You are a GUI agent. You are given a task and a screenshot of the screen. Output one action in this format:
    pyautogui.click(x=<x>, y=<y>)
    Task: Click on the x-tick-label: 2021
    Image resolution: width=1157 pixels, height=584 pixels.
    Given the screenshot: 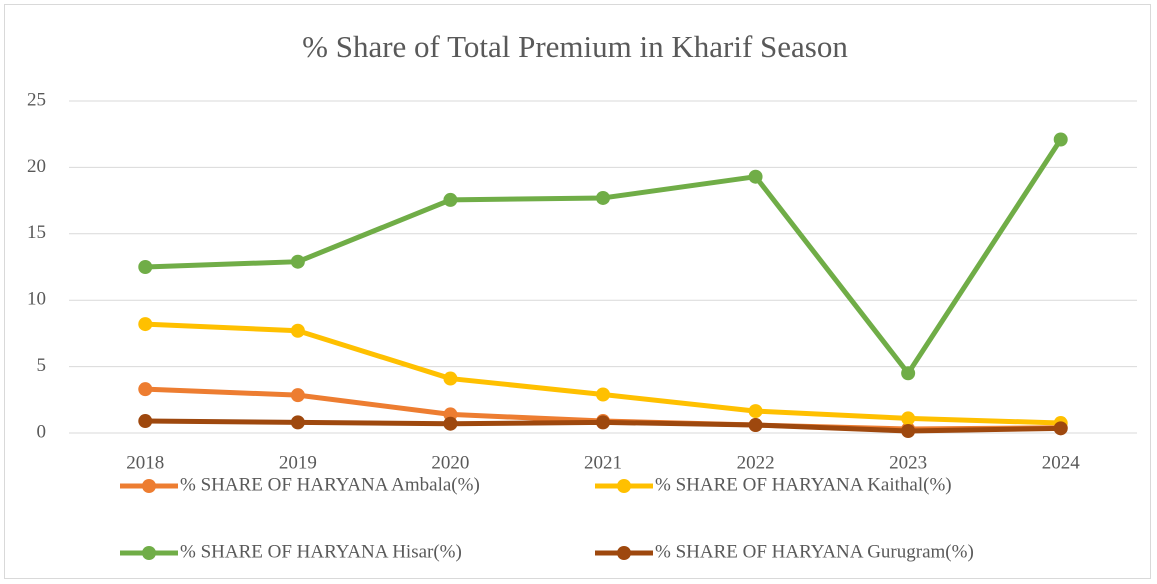 What is the action you would take?
    pyautogui.click(x=603, y=462)
    